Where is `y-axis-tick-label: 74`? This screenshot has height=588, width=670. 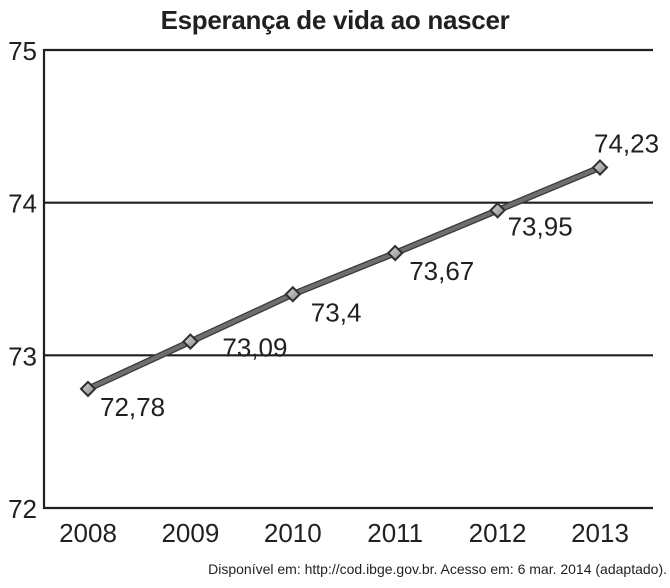
y-axis-tick-label: 74 is located at coordinates (22, 204).